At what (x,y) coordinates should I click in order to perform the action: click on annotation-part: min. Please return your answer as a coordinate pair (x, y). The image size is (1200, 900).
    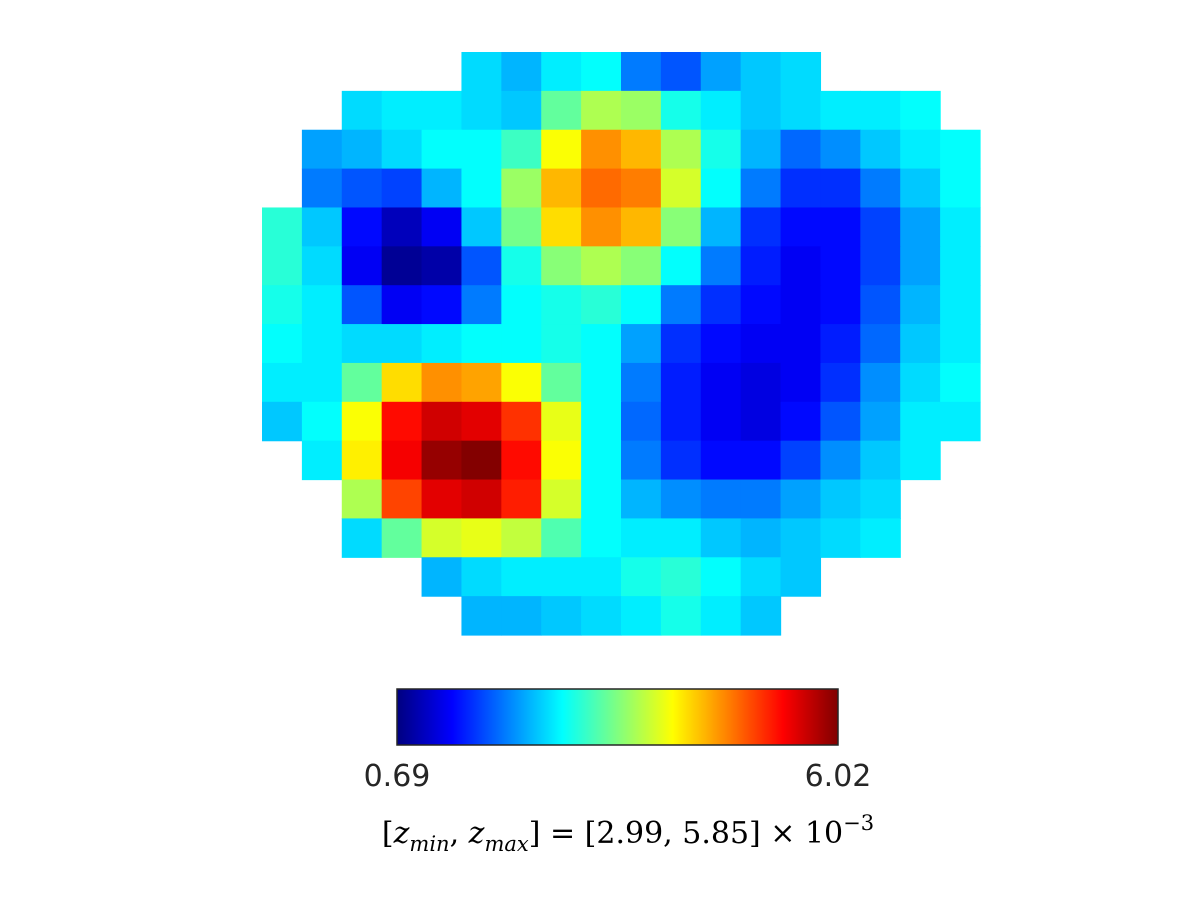
    Looking at the image, I should click on (429, 844).